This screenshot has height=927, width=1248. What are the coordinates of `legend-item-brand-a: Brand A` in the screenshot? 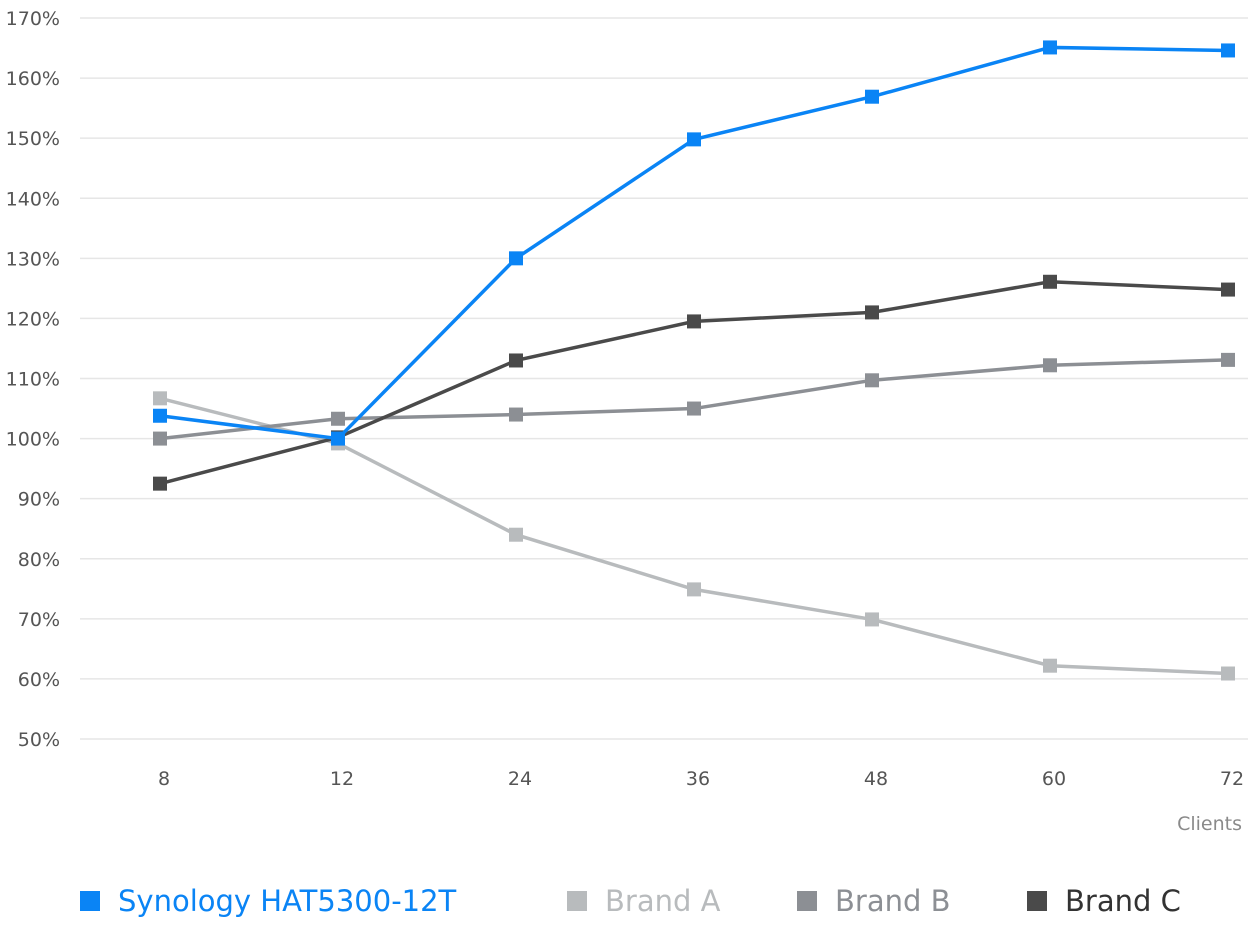 It's located at (682, 901).